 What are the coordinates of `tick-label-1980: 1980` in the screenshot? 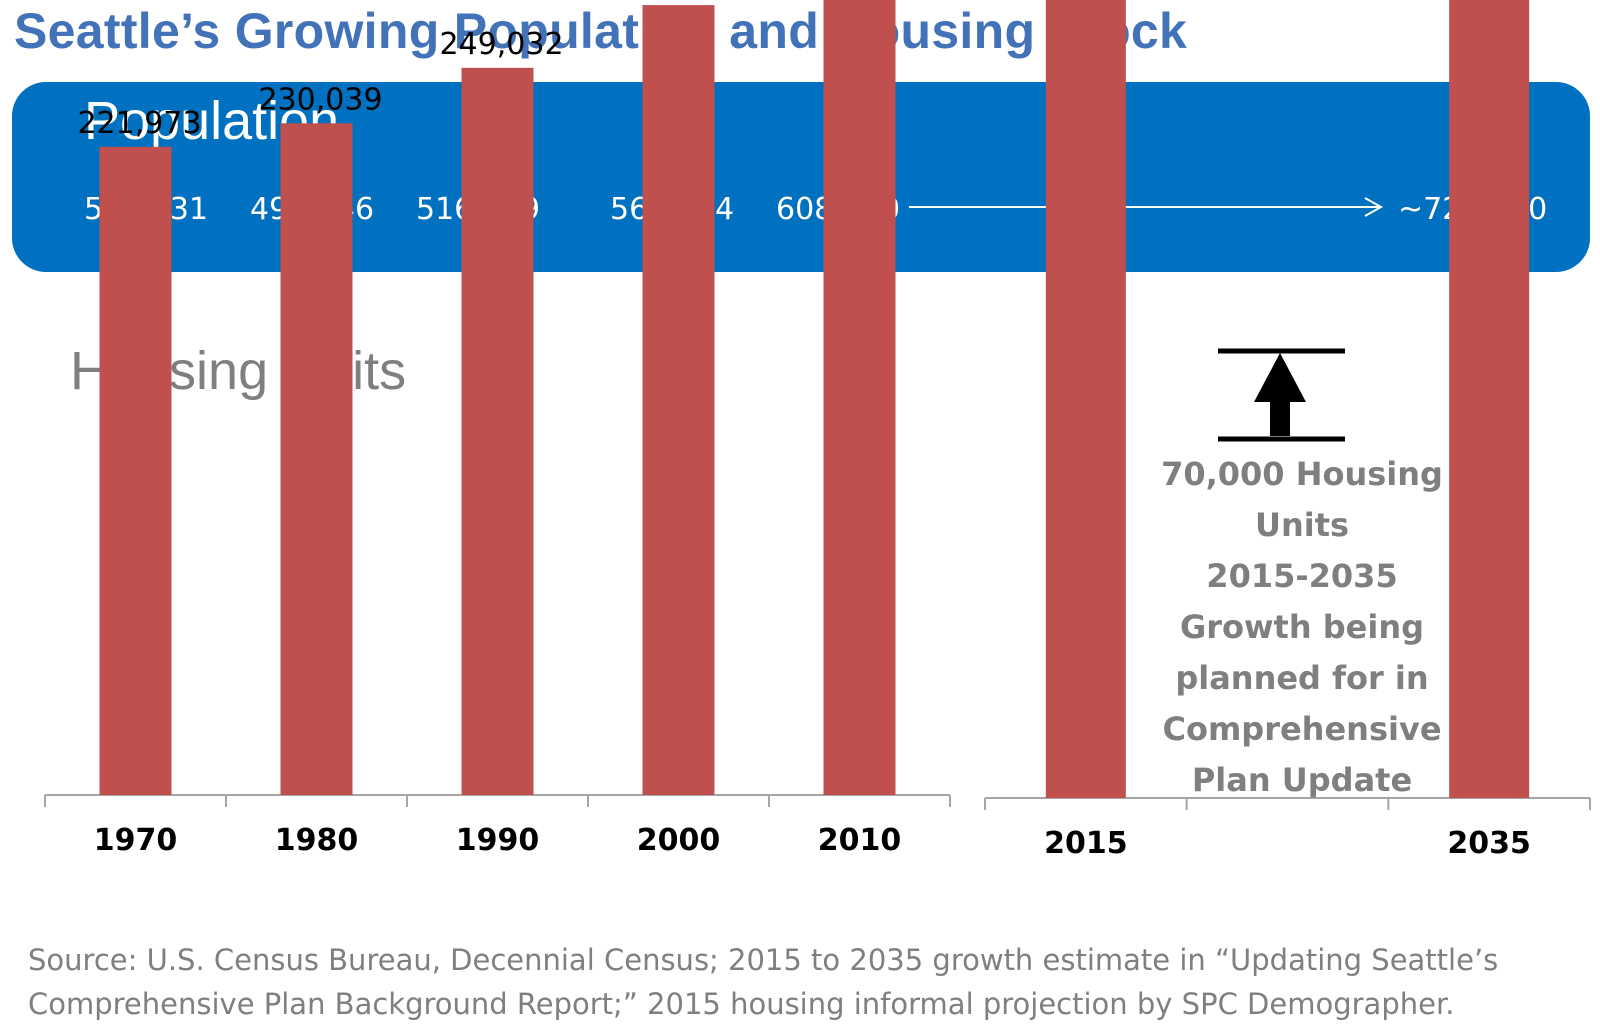 It's located at (317, 840).